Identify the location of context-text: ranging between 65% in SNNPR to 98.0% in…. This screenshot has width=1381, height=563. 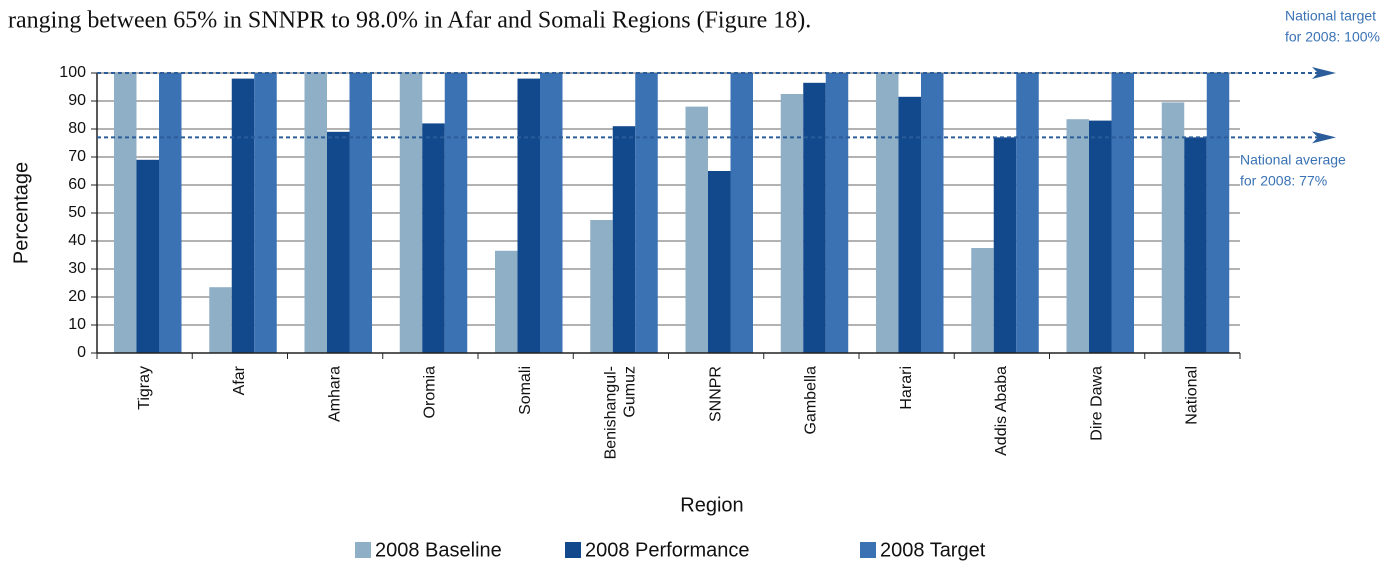
(409, 21).